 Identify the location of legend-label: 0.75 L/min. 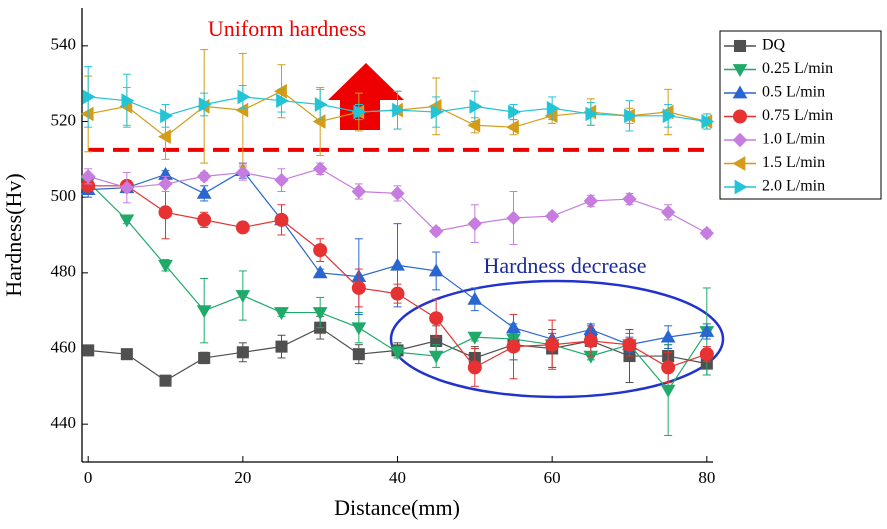
(797, 115).